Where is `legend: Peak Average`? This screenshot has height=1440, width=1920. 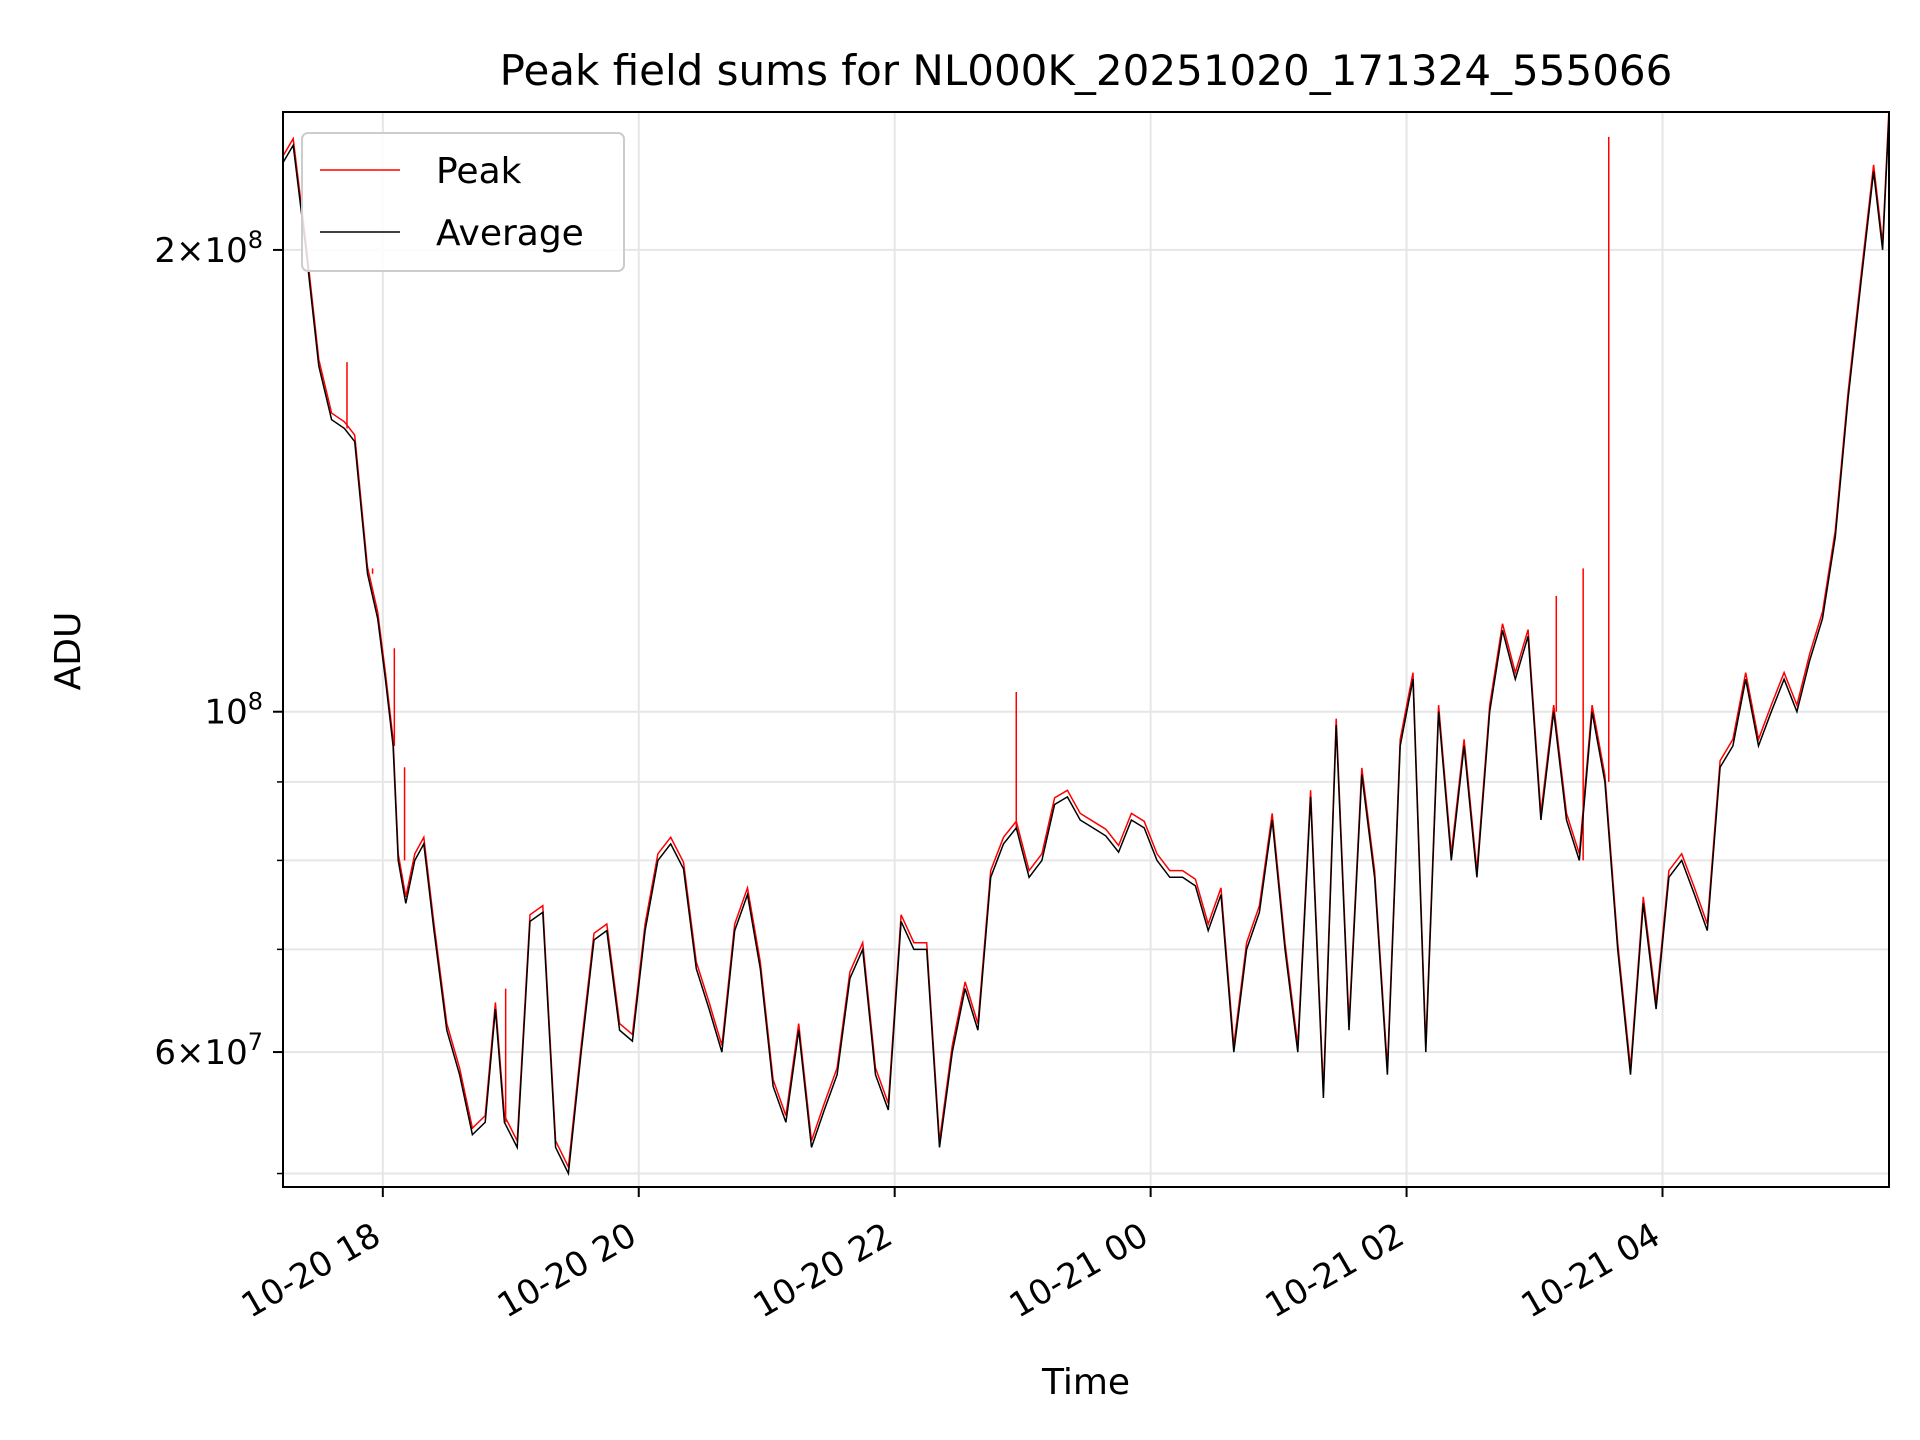 legend: Peak Average is located at coordinates (463, 202).